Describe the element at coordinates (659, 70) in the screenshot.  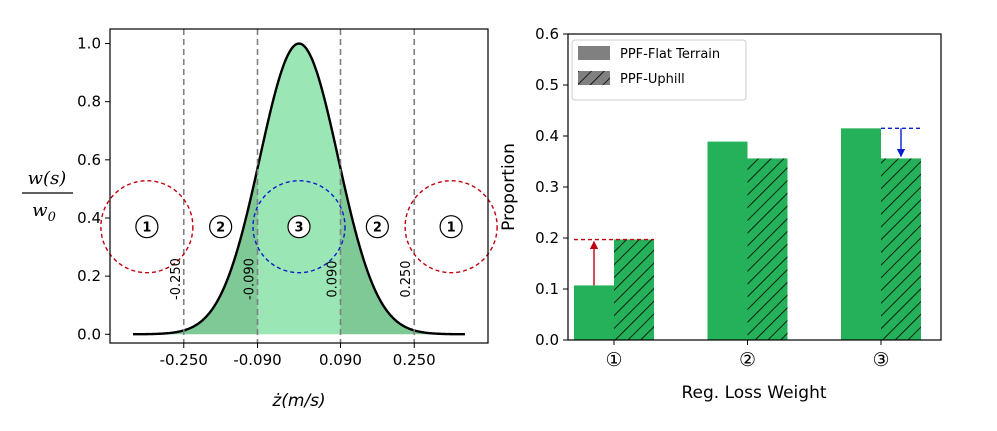
I see `legend: PPF-Flat Terrain PPF-Uphill` at that location.